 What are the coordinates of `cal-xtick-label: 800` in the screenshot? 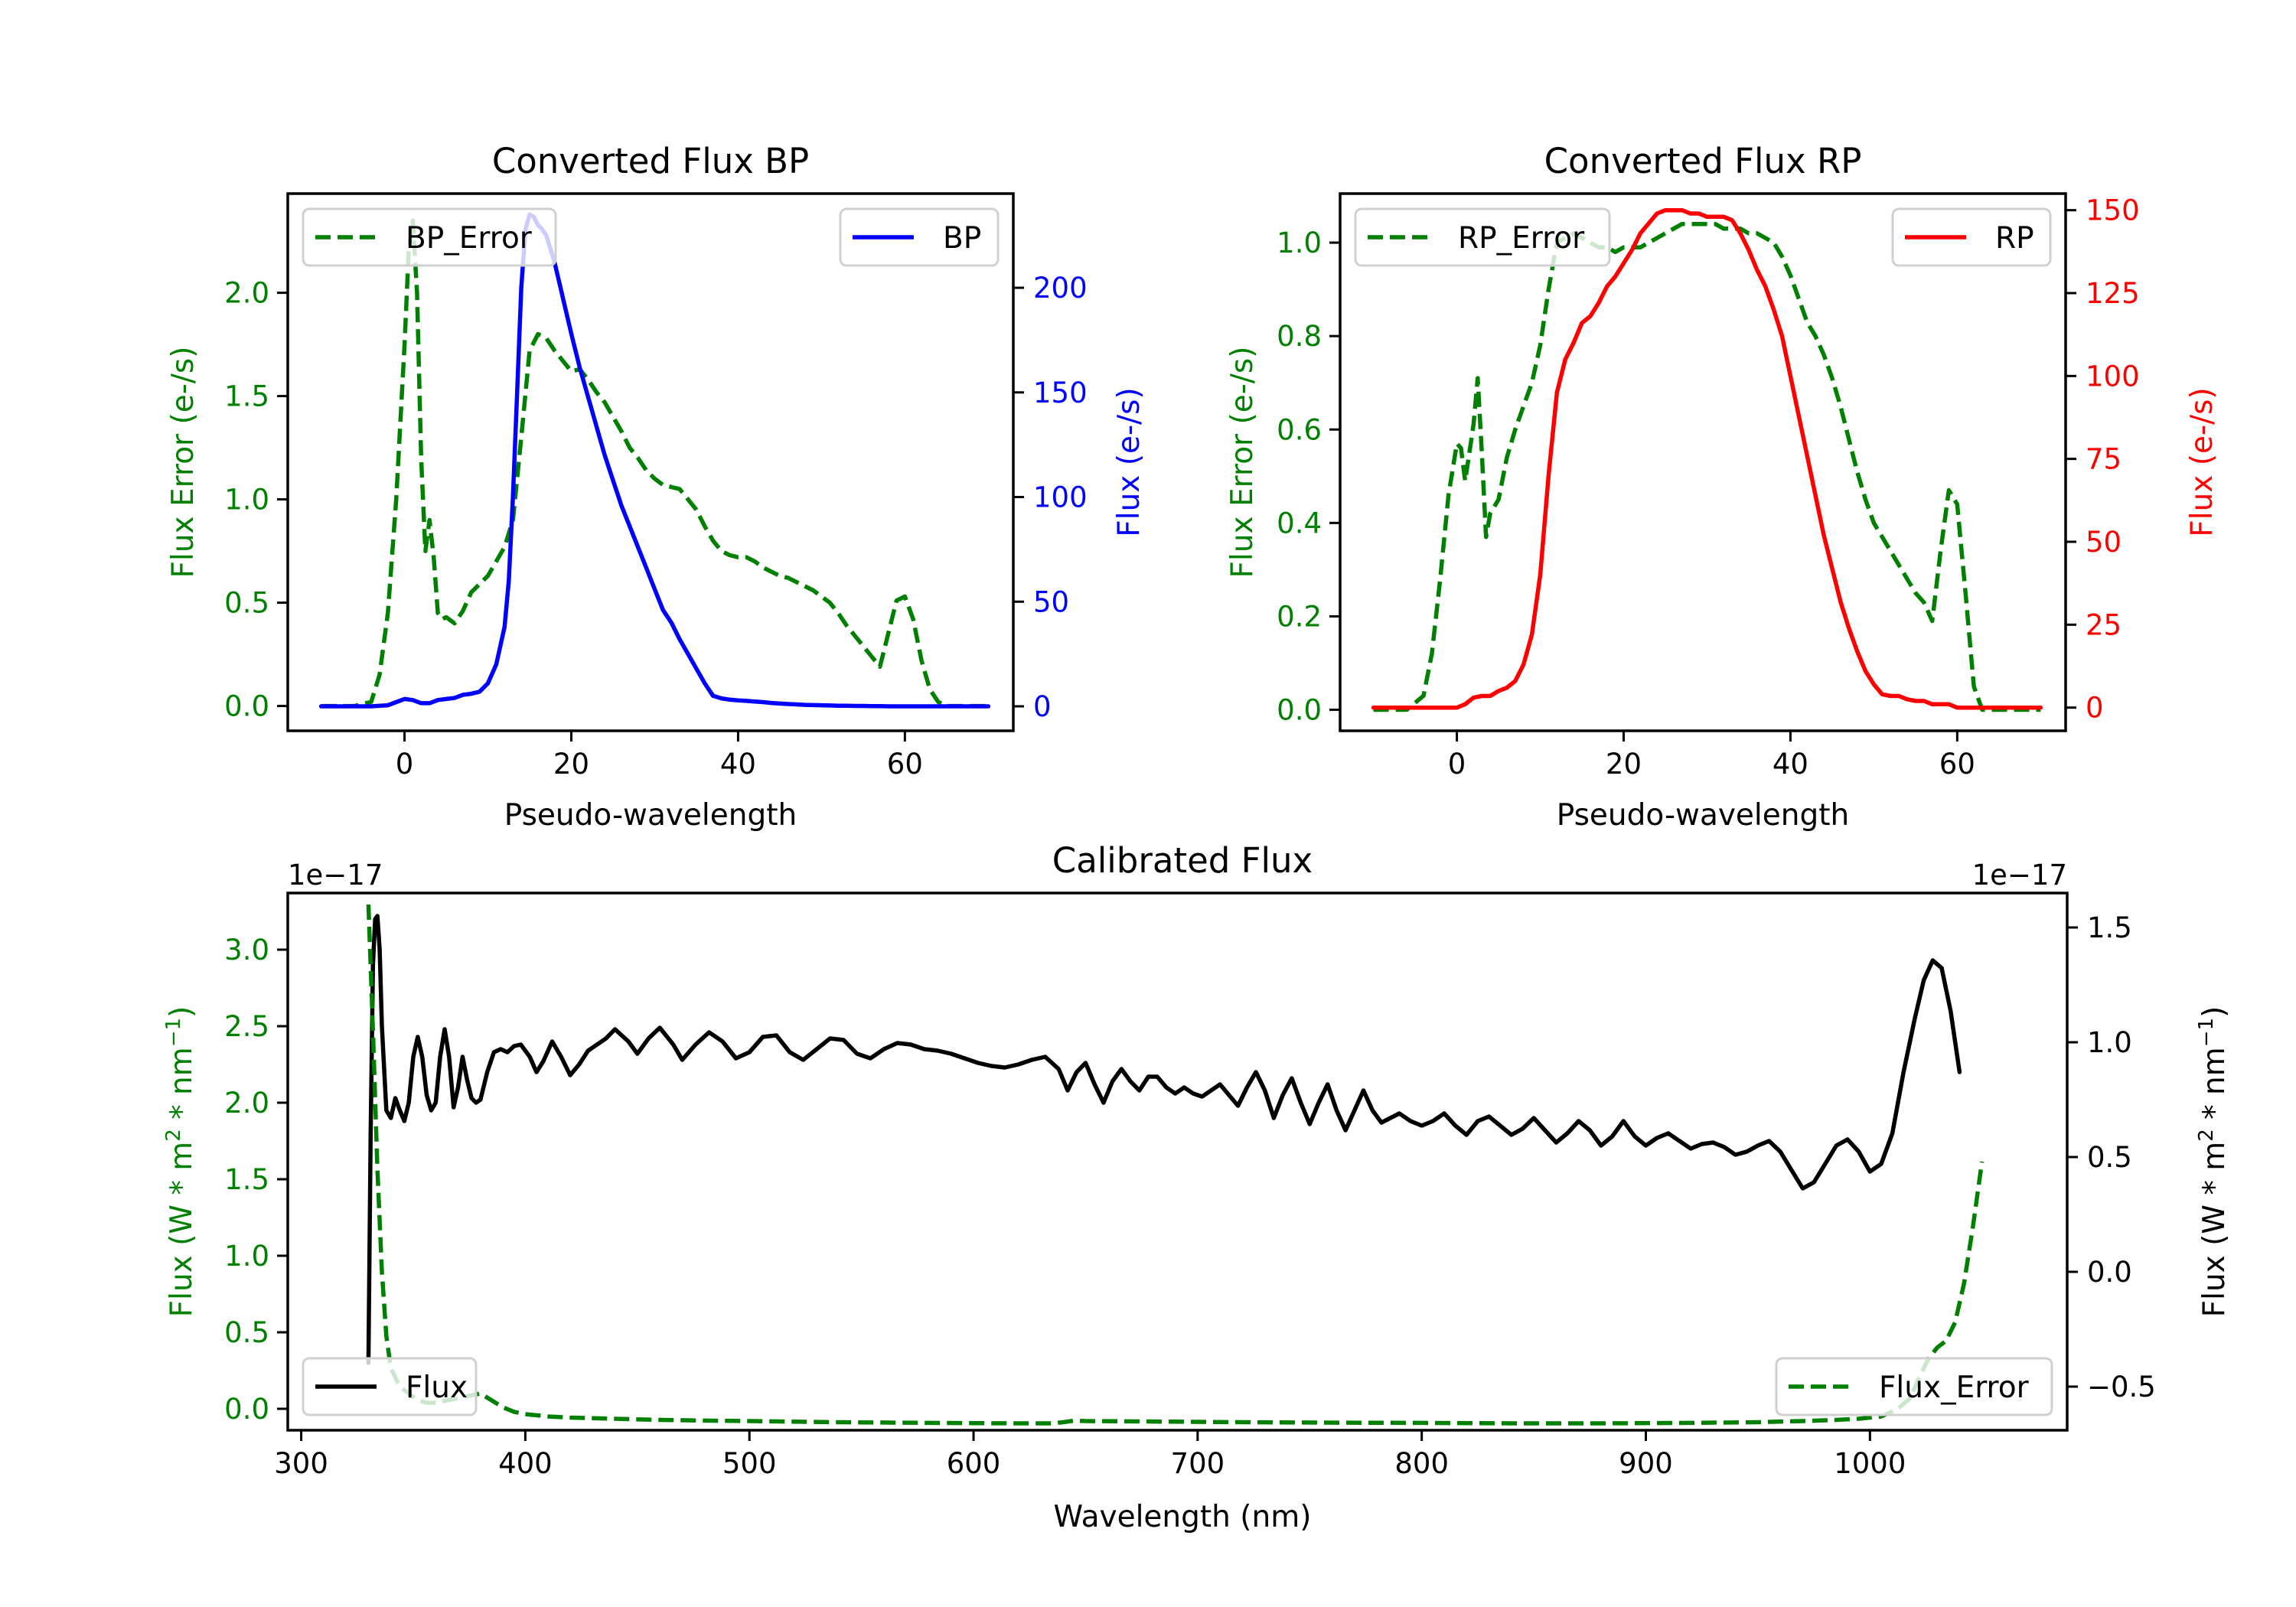 It's located at (1421, 1463).